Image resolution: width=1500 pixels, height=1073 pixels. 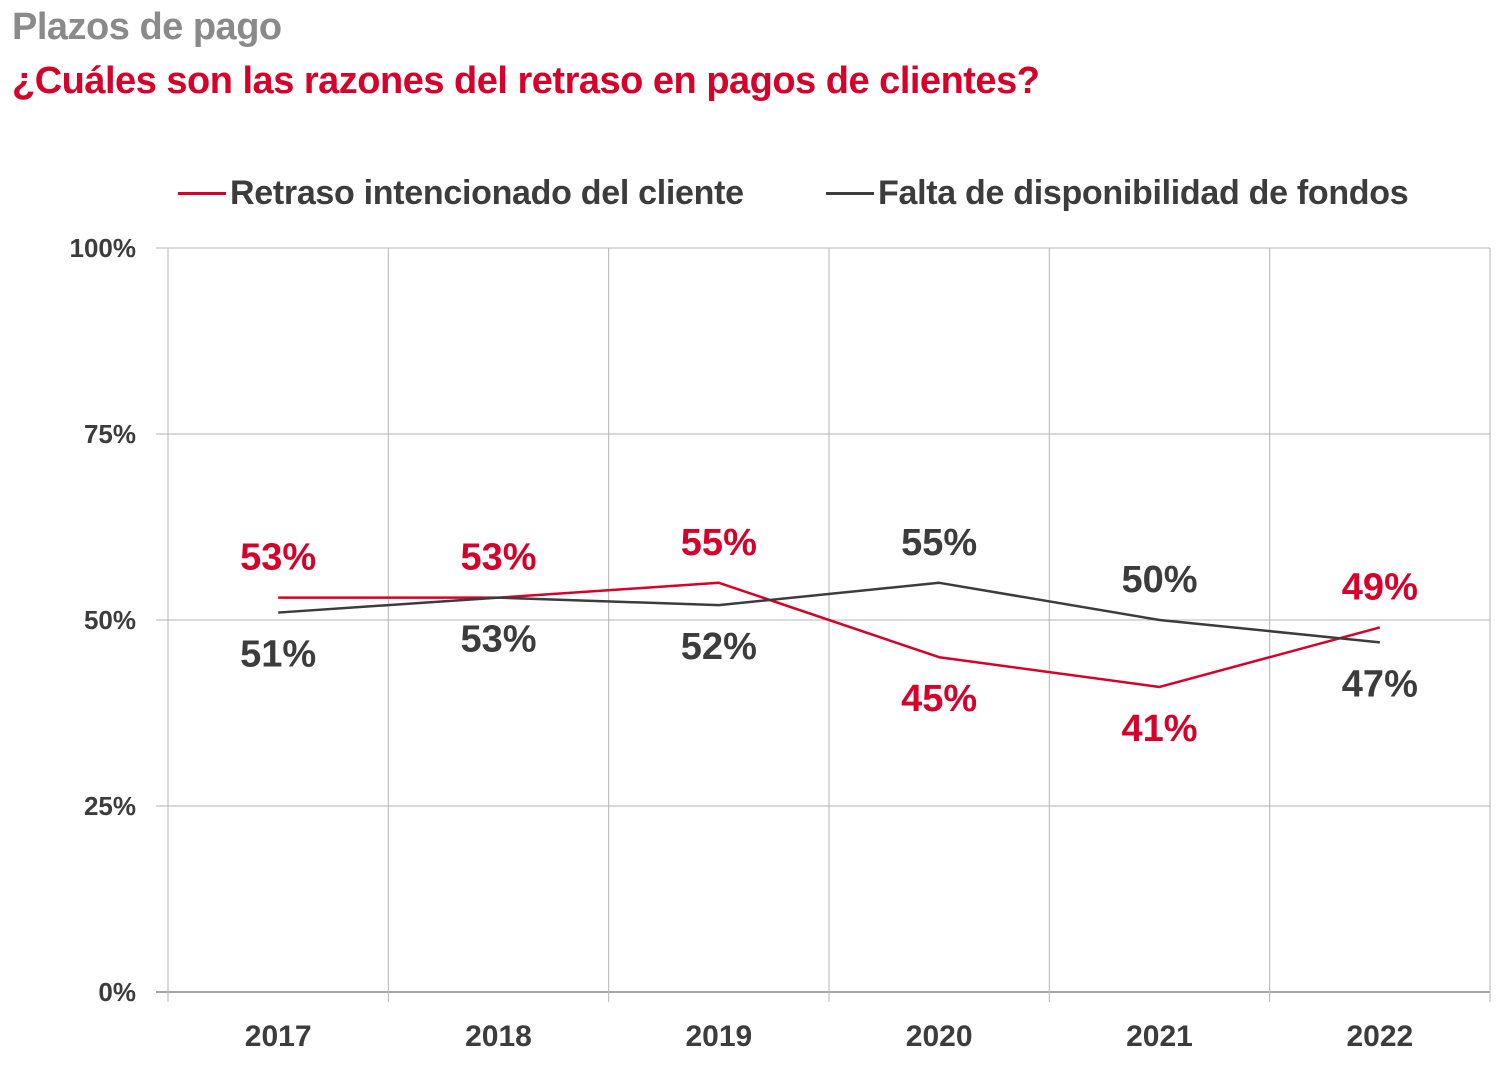 What do you see at coordinates (1380, 684) in the screenshot?
I see `data-label: 47%` at bounding box center [1380, 684].